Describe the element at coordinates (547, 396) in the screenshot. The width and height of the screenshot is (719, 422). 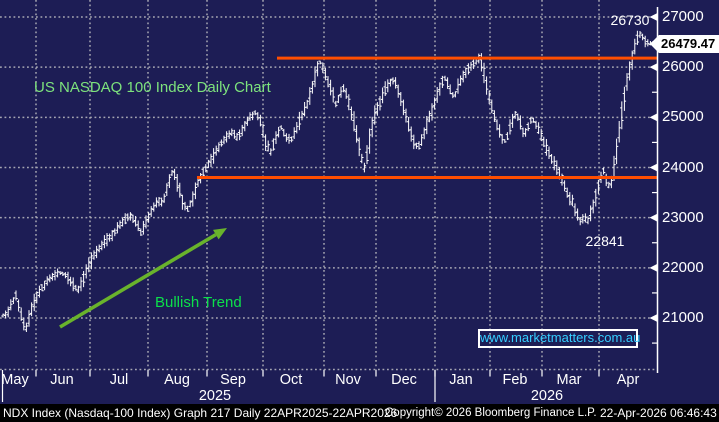
I see `year-label: 2026` at that location.